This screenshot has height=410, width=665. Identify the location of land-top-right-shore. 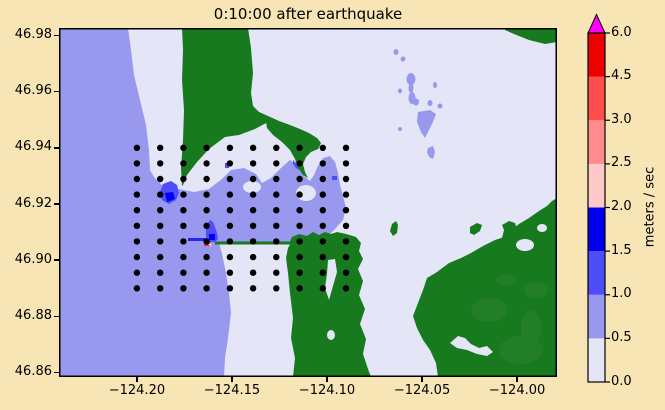
(531, 36).